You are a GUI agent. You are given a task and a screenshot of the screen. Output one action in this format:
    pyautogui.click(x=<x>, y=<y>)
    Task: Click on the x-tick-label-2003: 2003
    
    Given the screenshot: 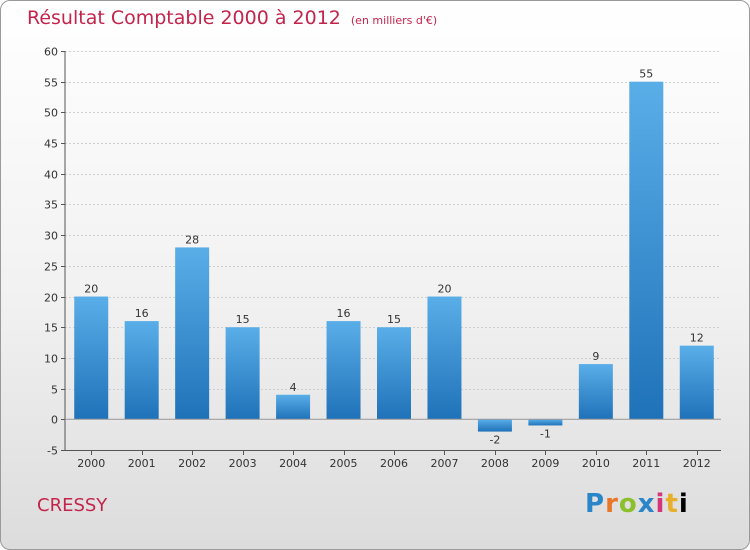 What is the action you would take?
    pyautogui.click(x=243, y=463)
    